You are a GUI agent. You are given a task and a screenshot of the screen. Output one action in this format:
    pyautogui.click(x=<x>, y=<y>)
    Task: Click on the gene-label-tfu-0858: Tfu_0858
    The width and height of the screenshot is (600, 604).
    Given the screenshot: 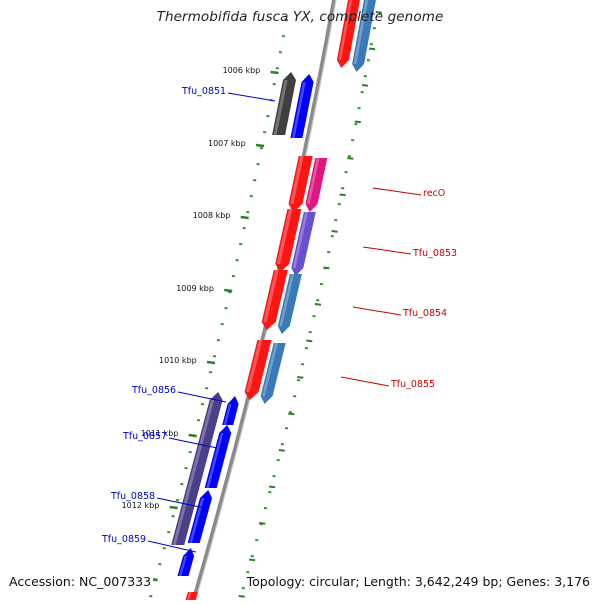 What is the action you would take?
    pyautogui.click(x=133, y=497)
    